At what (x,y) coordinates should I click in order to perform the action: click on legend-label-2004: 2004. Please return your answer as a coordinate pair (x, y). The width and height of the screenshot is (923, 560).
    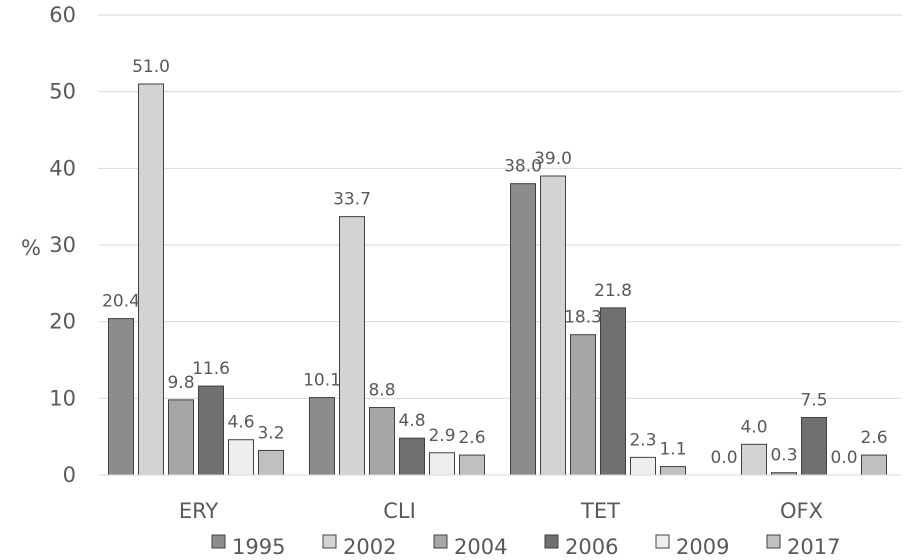
    Looking at the image, I should click on (480, 547).